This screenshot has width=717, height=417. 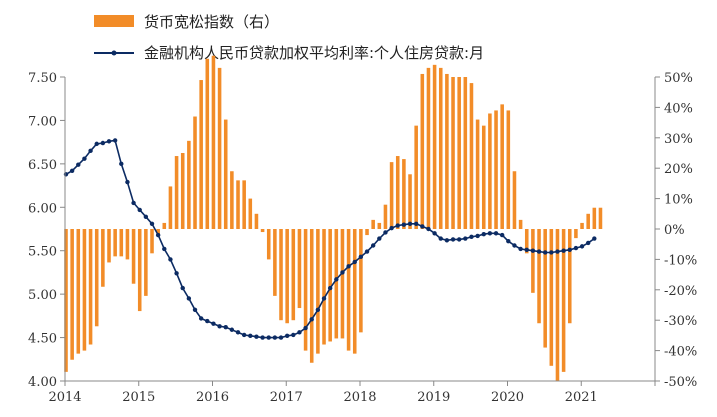 I want to click on legend: 货币宽松指数（右） 金融机构人民币贷款加权平均利率:个人住房贷款:月, so click(x=289, y=37).